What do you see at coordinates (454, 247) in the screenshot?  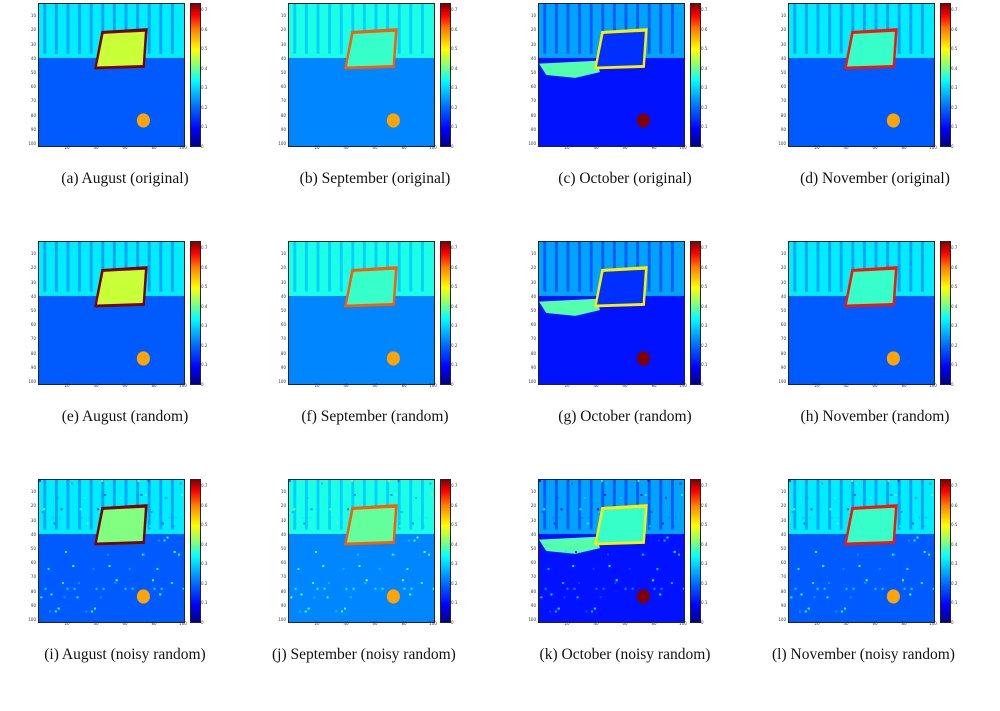 I see `colorbar-tick-label: 0.7` at bounding box center [454, 247].